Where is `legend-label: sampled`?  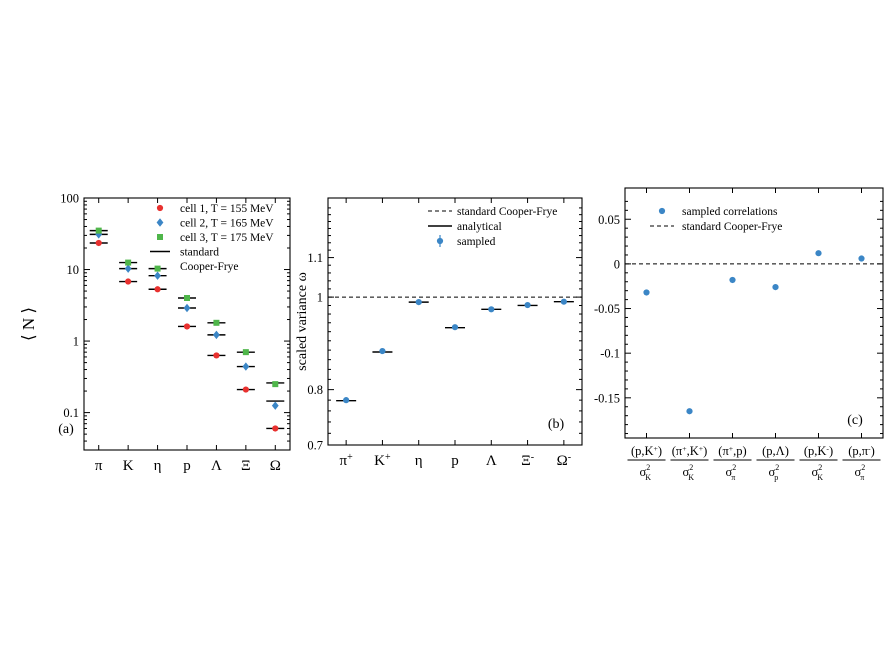
legend-label: sampled is located at coordinates (476, 242).